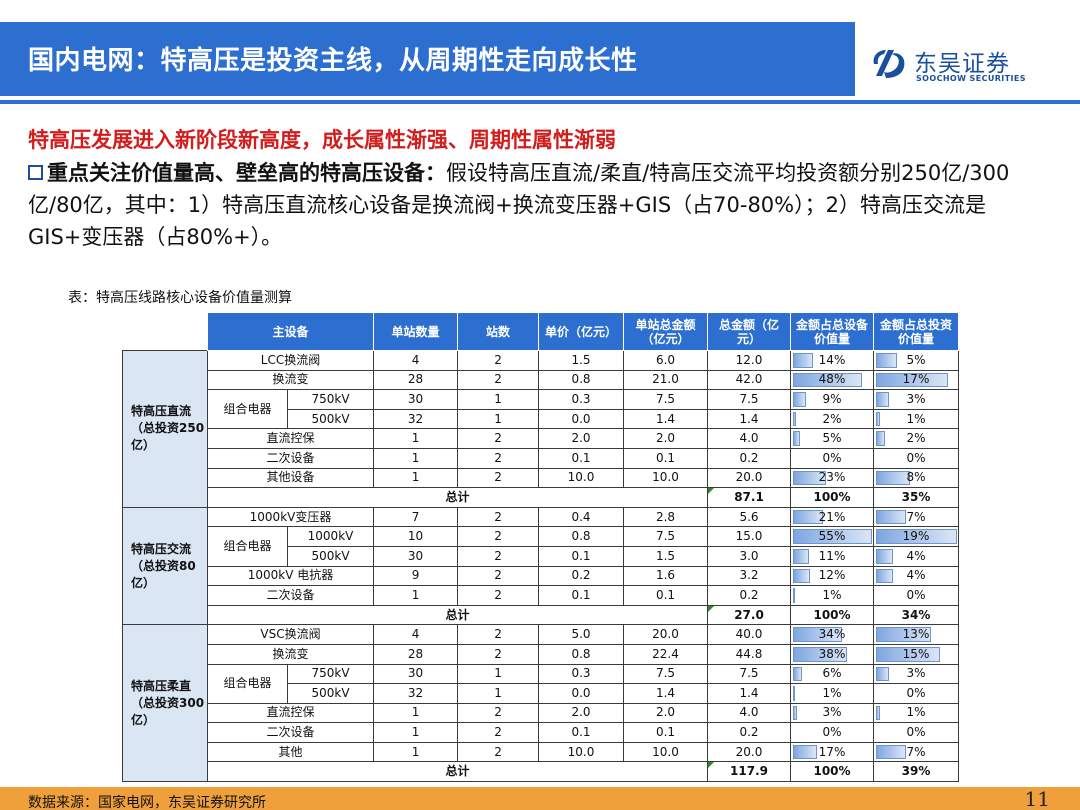 The height and width of the screenshot is (810, 1080). What do you see at coordinates (832, 399) in the screenshot?
I see `percent-bar-cell: 9%` at bounding box center [832, 399].